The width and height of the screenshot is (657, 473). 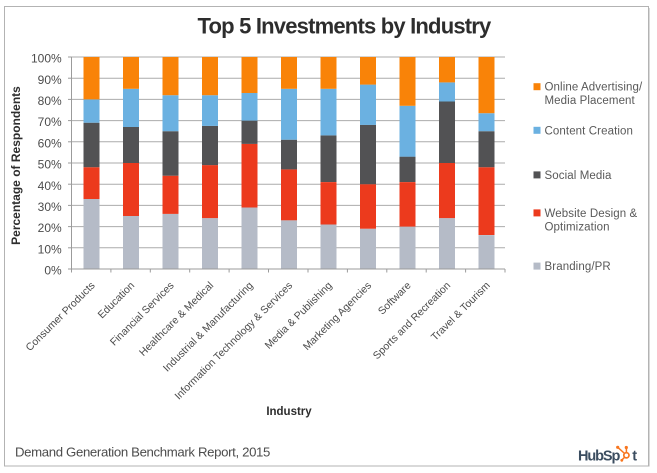 What do you see at coordinates (46, 59) in the screenshot?
I see `svg-text: 100%` at bounding box center [46, 59].